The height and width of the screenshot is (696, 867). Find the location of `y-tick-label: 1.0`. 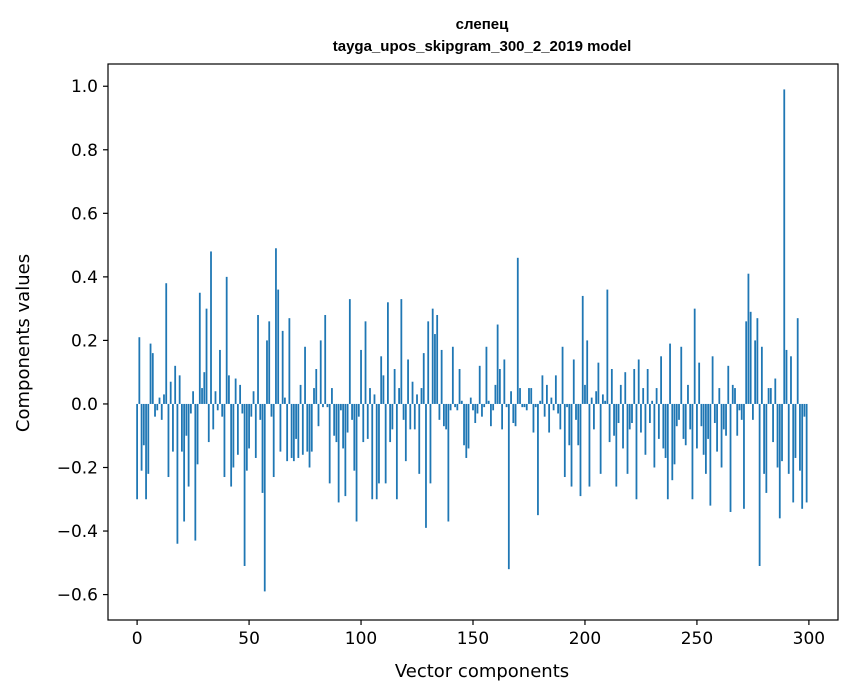

y-tick-label: 1.0 is located at coordinates (84, 87).